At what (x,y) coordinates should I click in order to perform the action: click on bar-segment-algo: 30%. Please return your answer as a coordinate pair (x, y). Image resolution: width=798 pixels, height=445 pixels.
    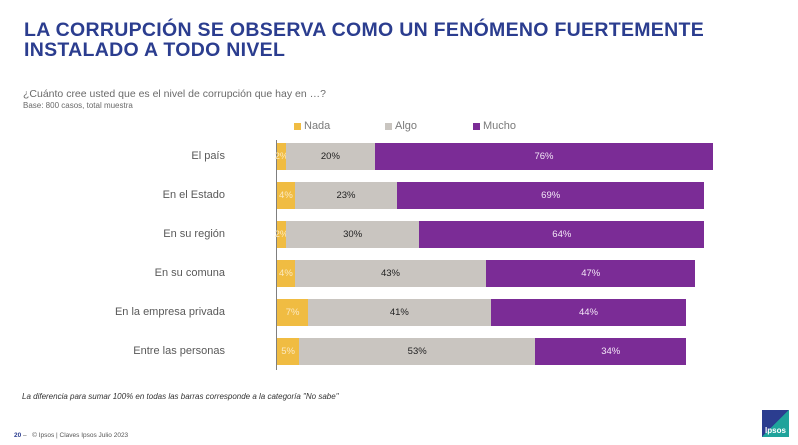
    Looking at the image, I should click on (352, 234).